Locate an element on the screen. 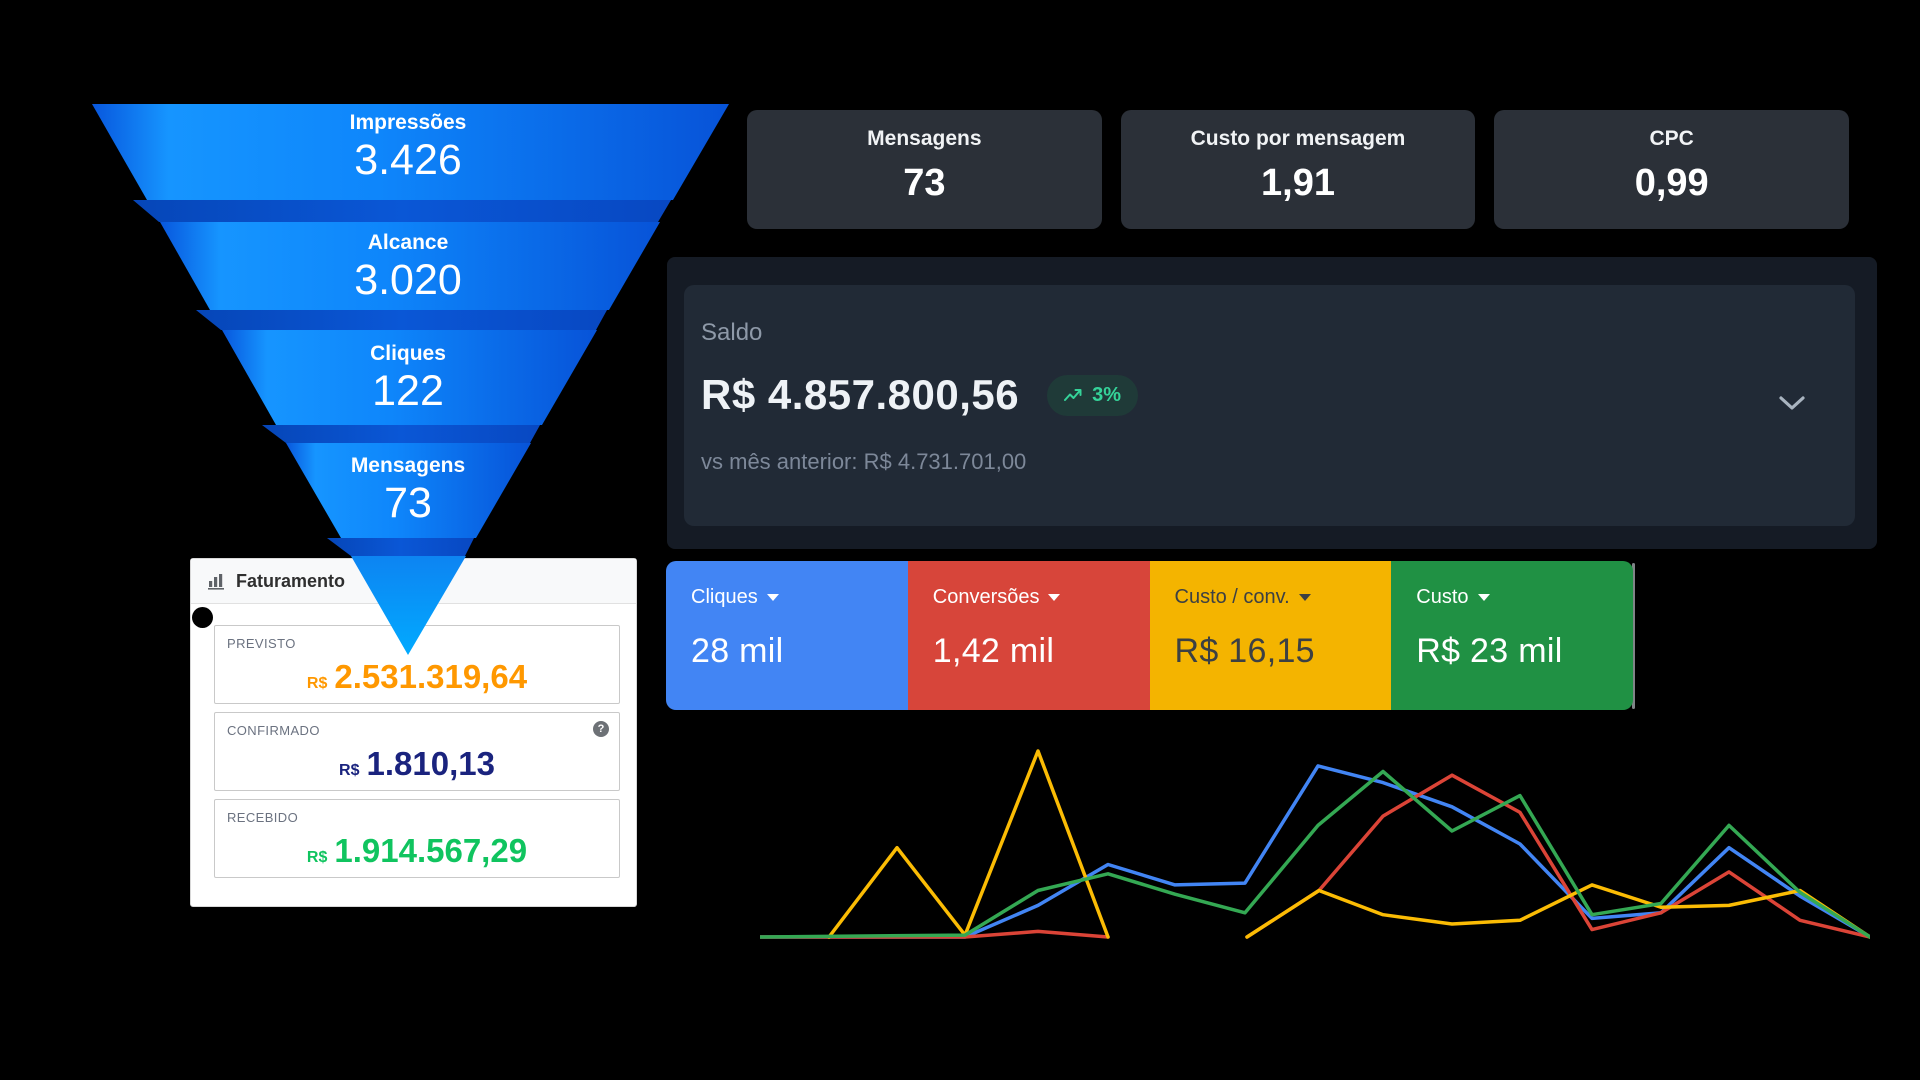  funnel-segment-mensagens is located at coordinates (408, 490).